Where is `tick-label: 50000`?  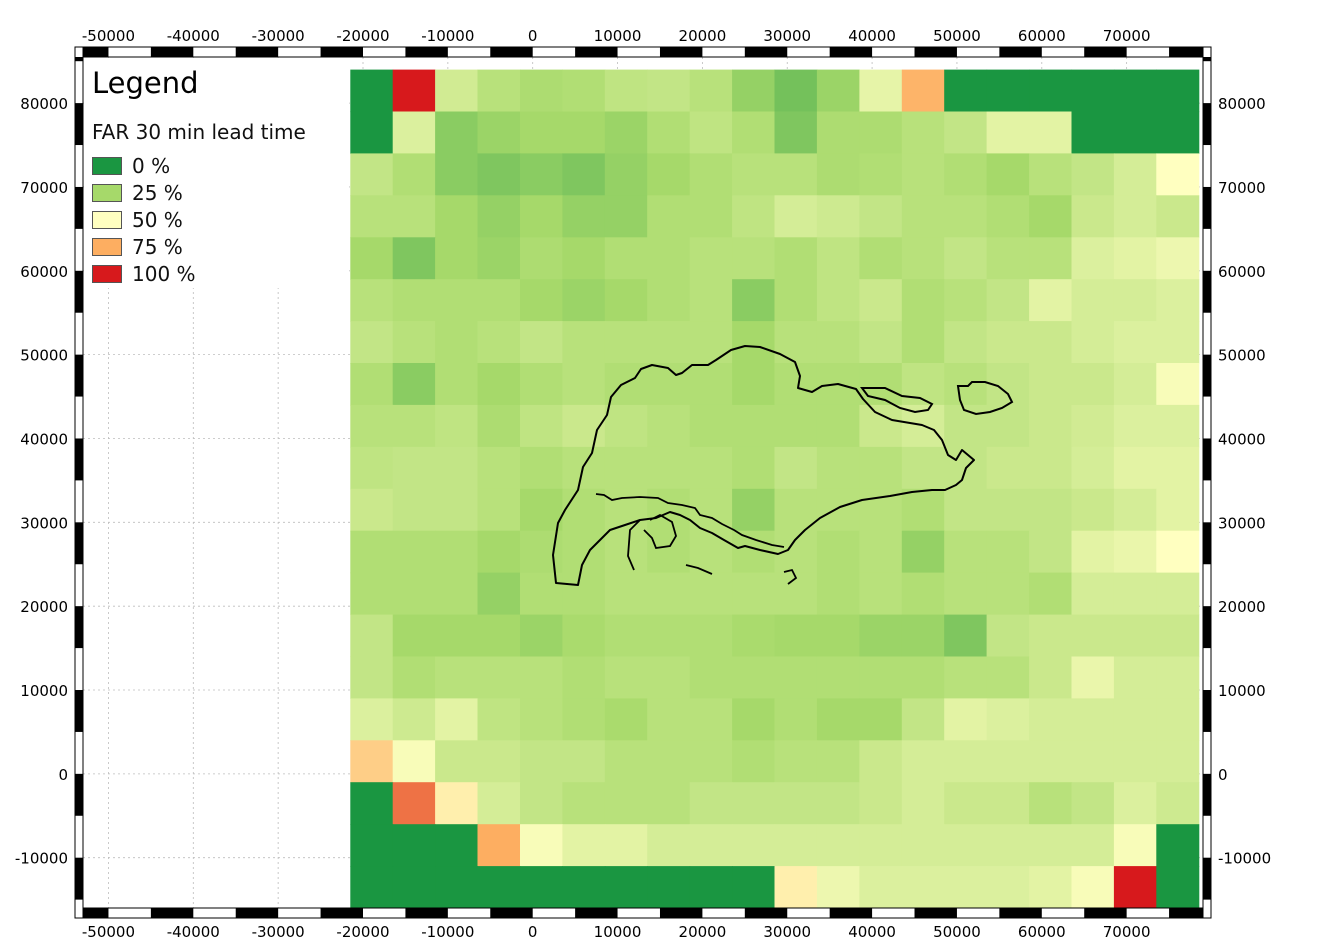
tick-label: 50000 is located at coordinates (44, 356).